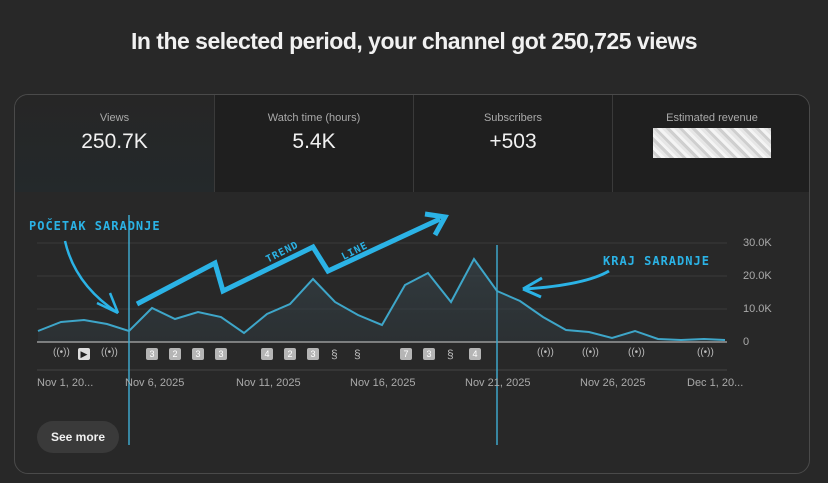 This screenshot has height=483, width=828. Describe the element at coordinates (712, 118) in the screenshot. I see `metric-label: Estimated revenue` at that location.